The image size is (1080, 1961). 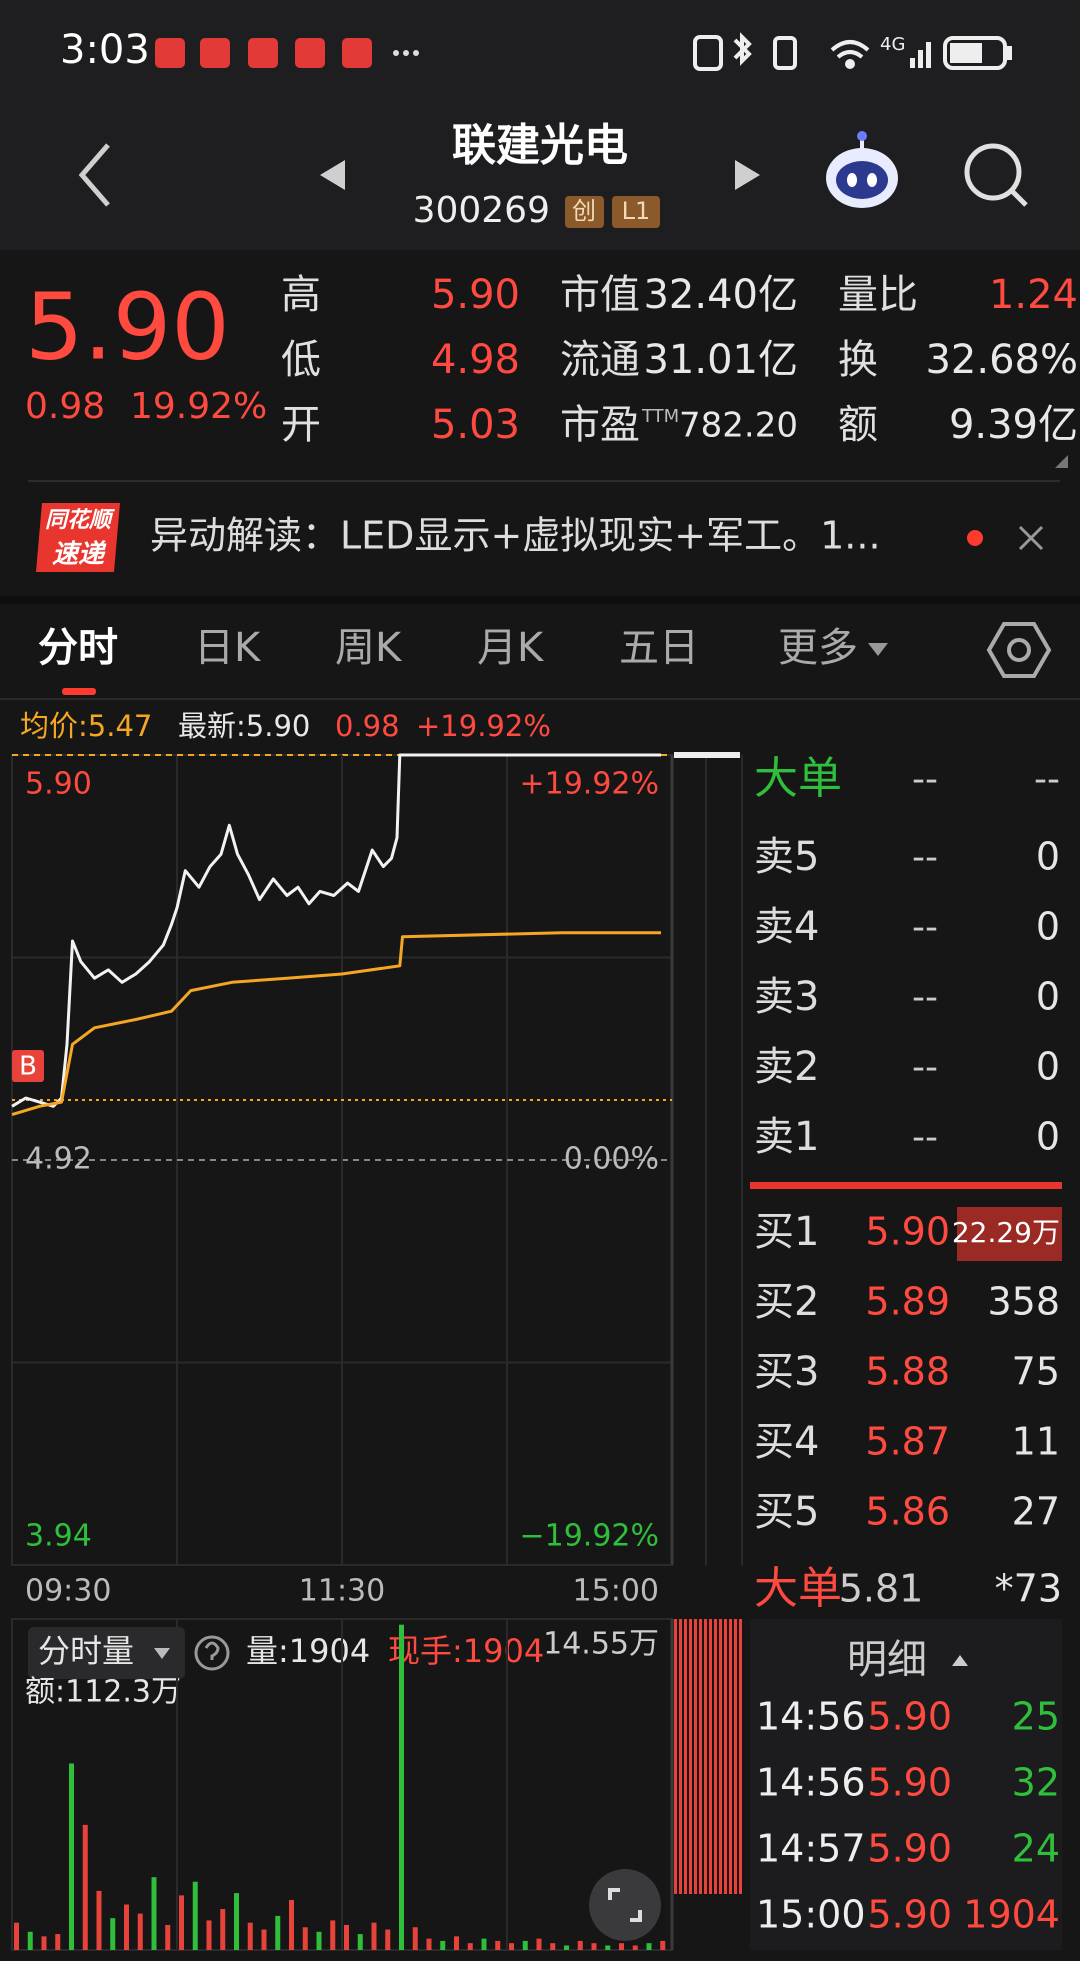 I want to click on tab: 周K, so click(x=369, y=648).